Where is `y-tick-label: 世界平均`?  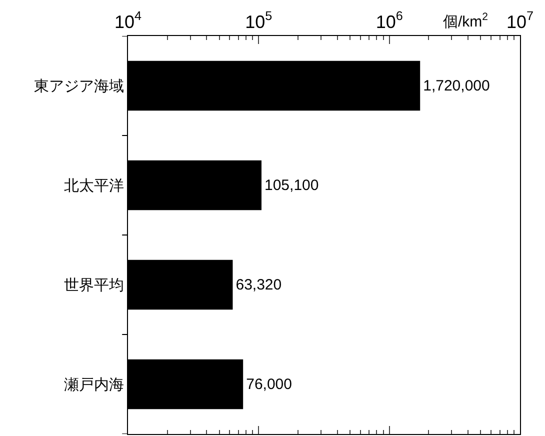 y-tick-label: 世界平均 is located at coordinates (94, 285).